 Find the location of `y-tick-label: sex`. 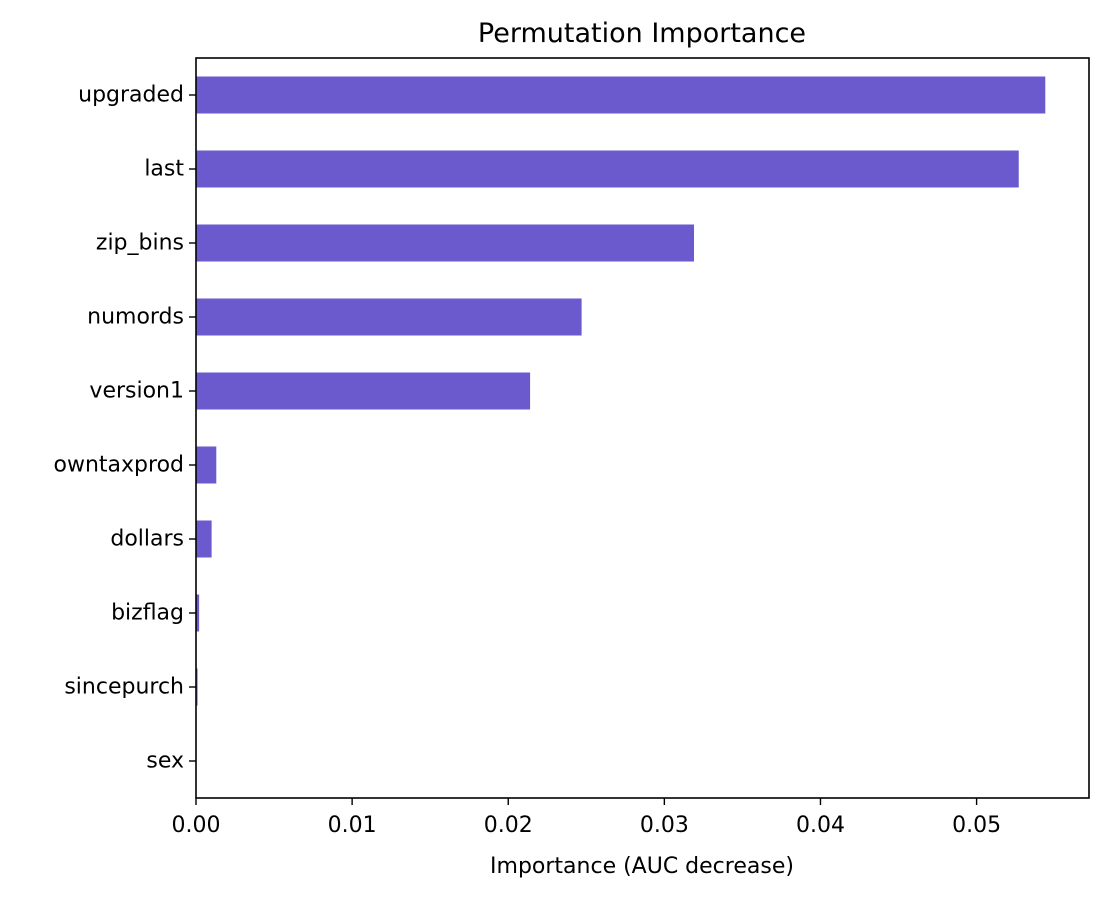

y-tick-label: sex is located at coordinates (165, 761).